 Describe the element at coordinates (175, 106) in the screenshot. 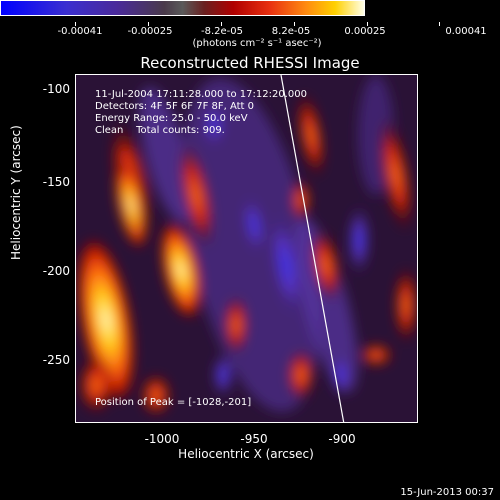

I see `detectors-text: Detectors: 4F 5F 6F 7F 8F, Att 0` at that location.